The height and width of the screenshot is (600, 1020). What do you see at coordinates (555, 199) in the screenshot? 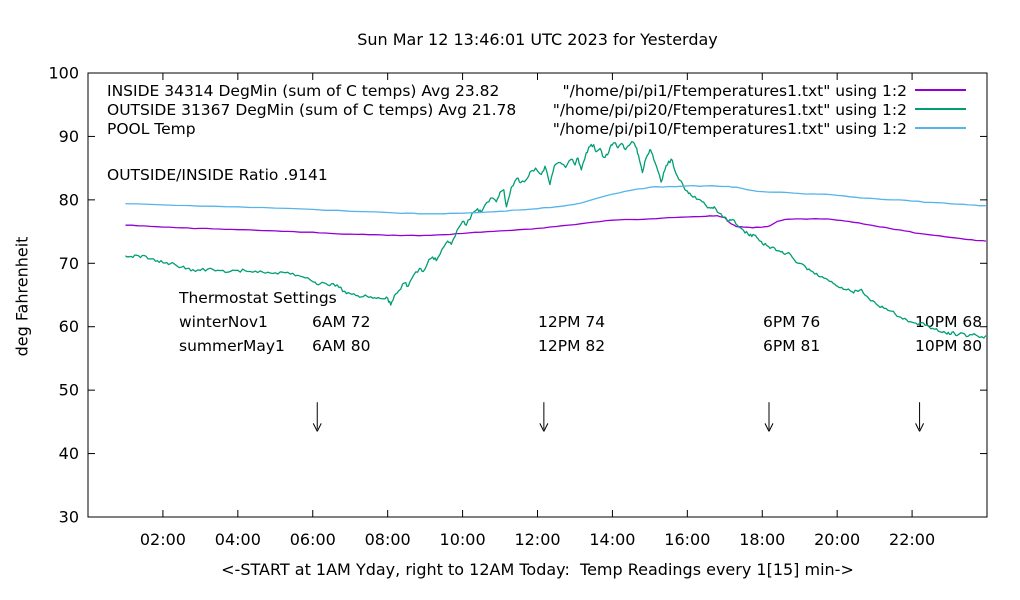
I see `series-pool-line` at bounding box center [555, 199].